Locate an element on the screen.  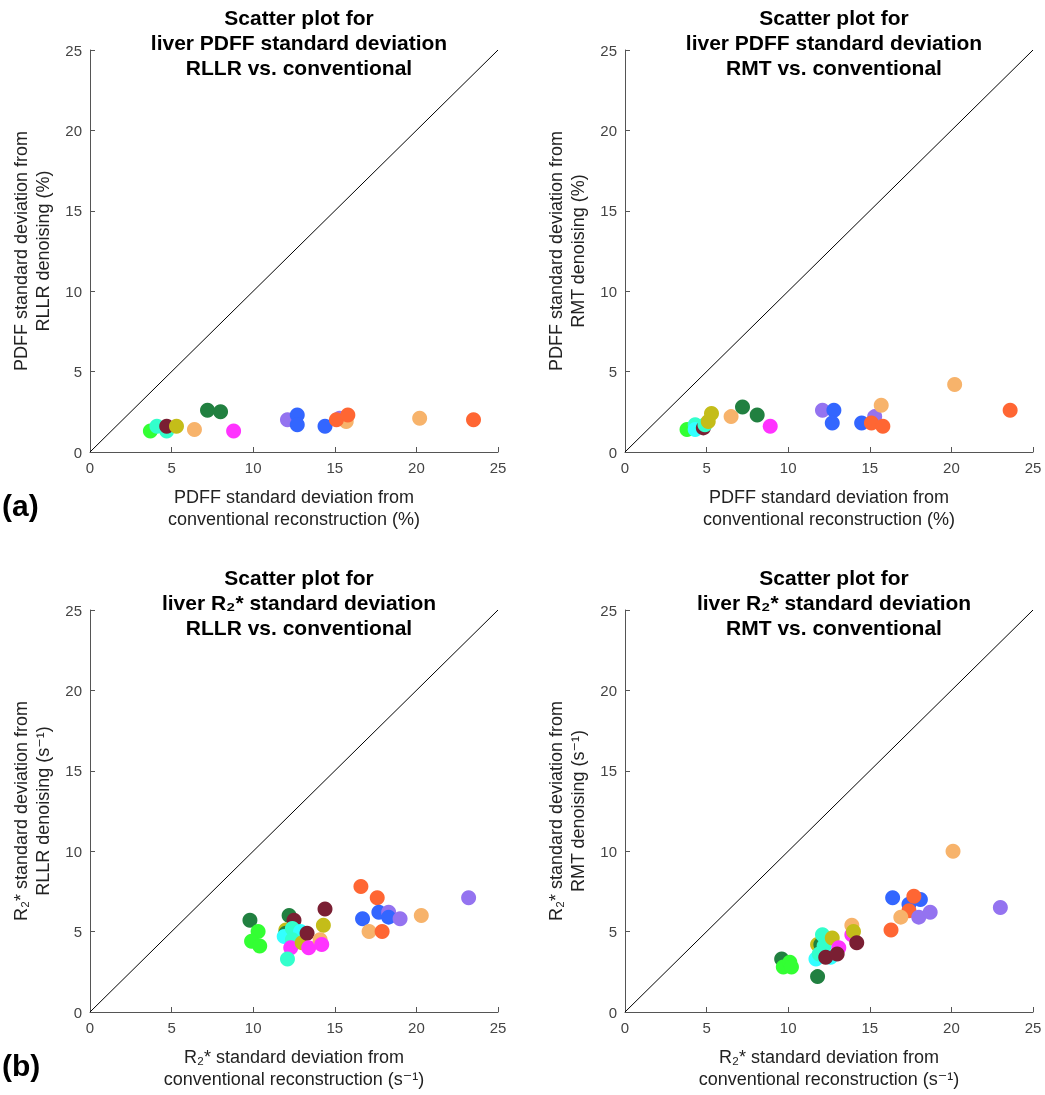
chart-title: Scatter plot for liver R₂* standard deviation RLLR vs. conventional is located at coordinates (299, 602).